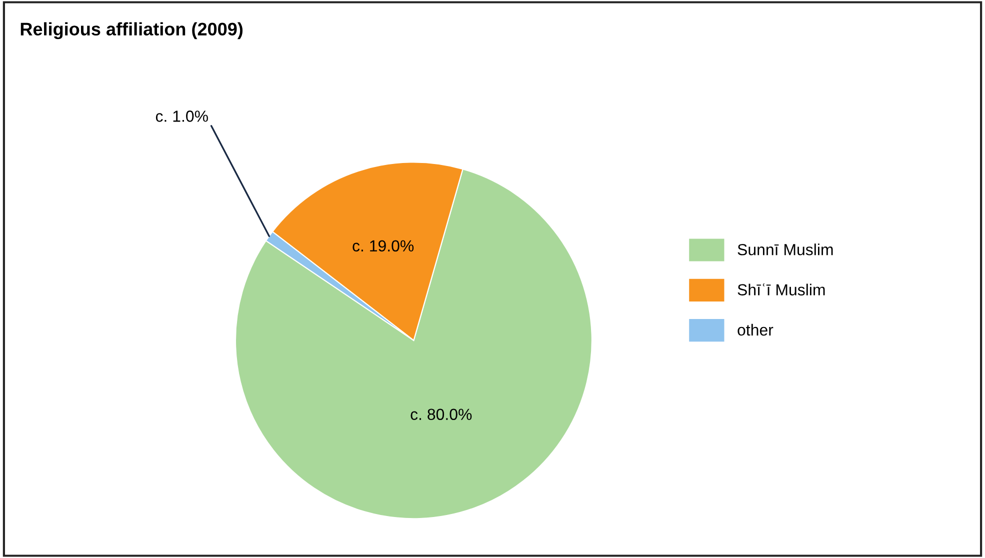 This screenshot has width=985, height=558. Describe the element at coordinates (785, 250) in the screenshot. I see `legend-label: Sunnī Muslim` at that location.